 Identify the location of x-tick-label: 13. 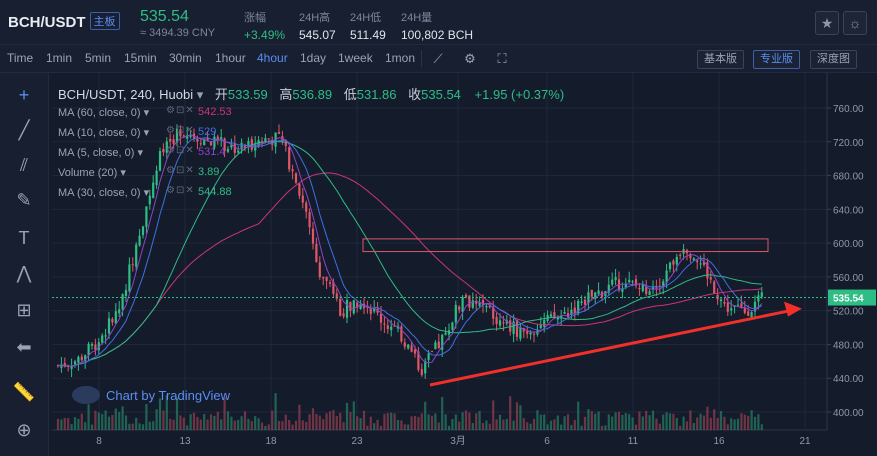
(185, 441).